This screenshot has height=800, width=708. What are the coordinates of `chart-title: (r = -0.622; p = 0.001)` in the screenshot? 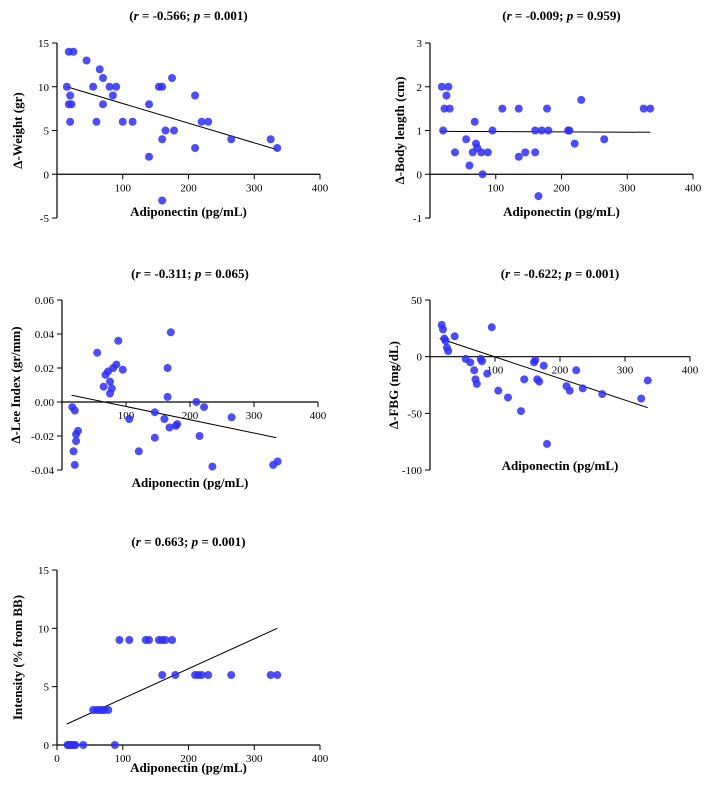 It's located at (560, 273).